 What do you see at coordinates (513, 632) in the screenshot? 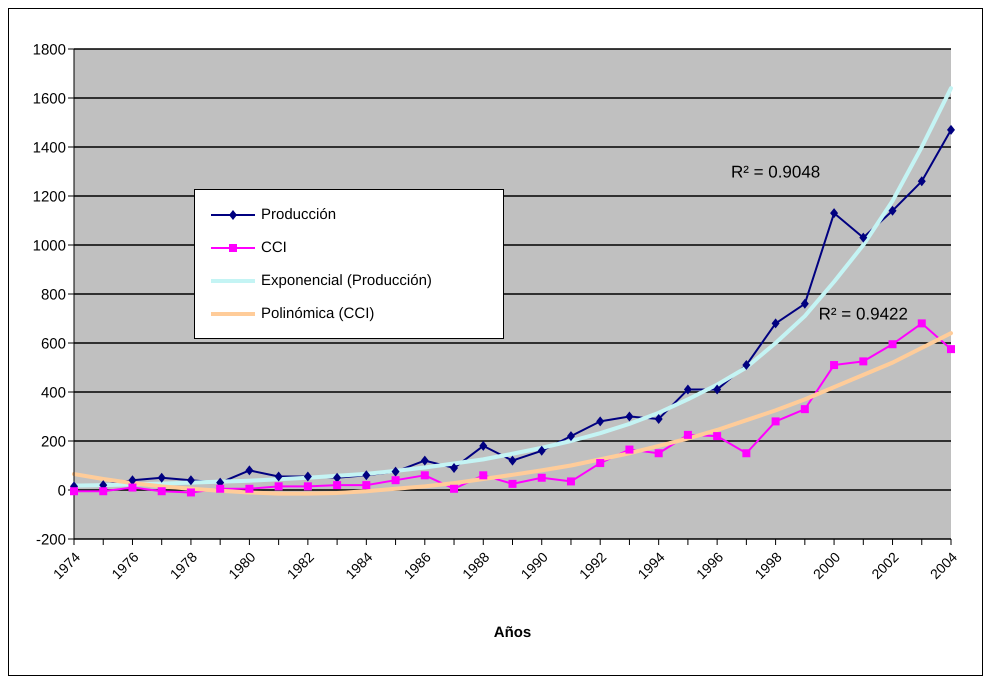
I see `x-axis-title: Años` at bounding box center [513, 632].